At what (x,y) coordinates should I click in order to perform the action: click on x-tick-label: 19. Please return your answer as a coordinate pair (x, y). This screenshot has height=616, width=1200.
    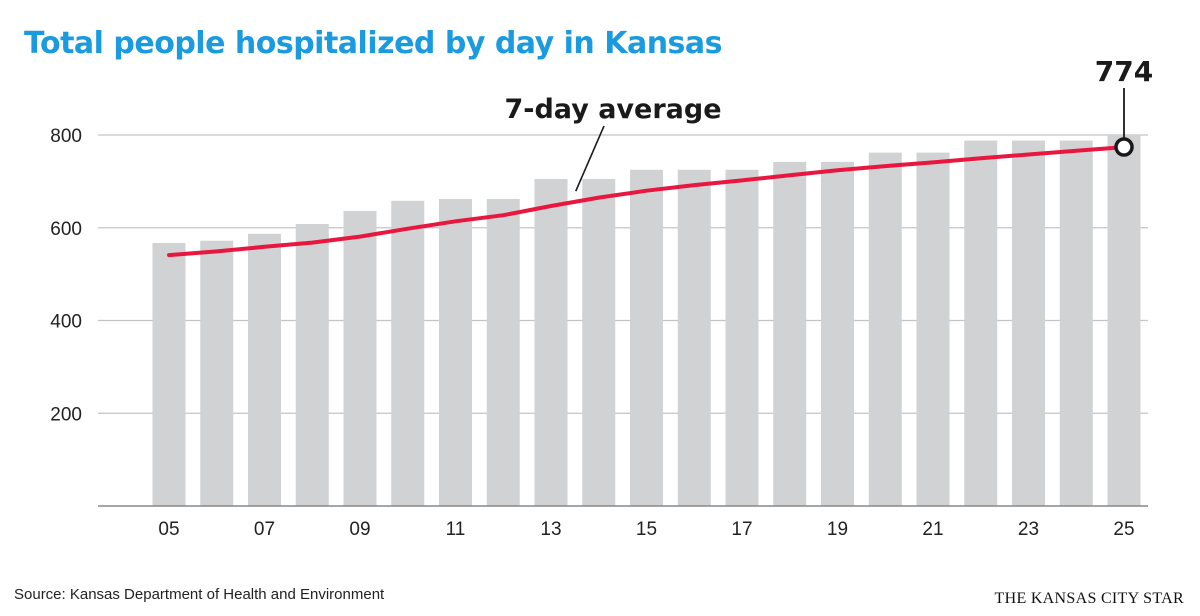
    Looking at the image, I should click on (837, 529).